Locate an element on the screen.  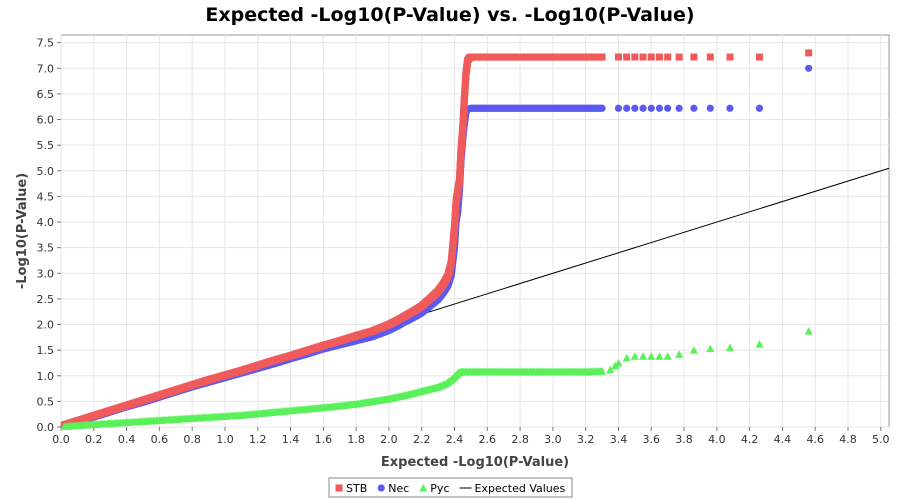
x-tick-label: 4.0 is located at coordinates (717, 439).